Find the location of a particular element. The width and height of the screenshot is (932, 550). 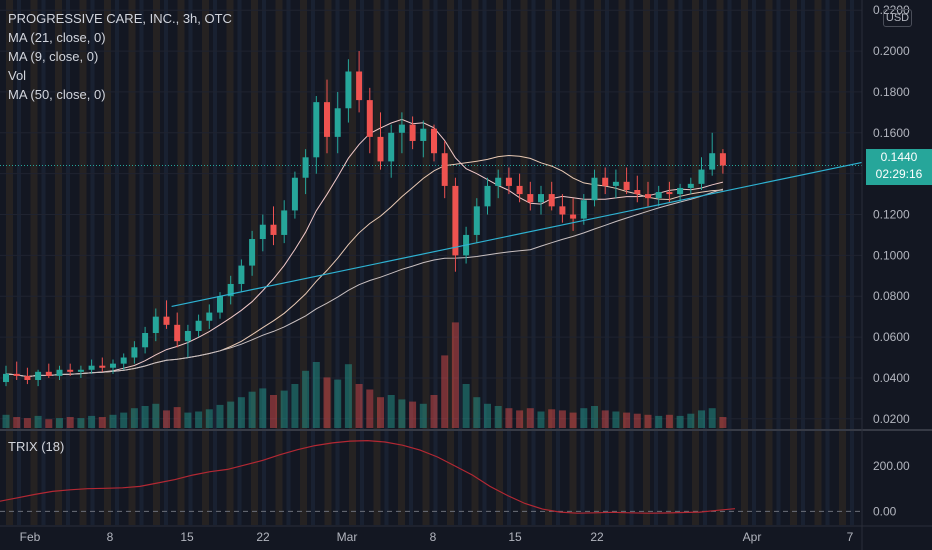

trix-tick-label: 200.00 is located at coordinates (891, 466).